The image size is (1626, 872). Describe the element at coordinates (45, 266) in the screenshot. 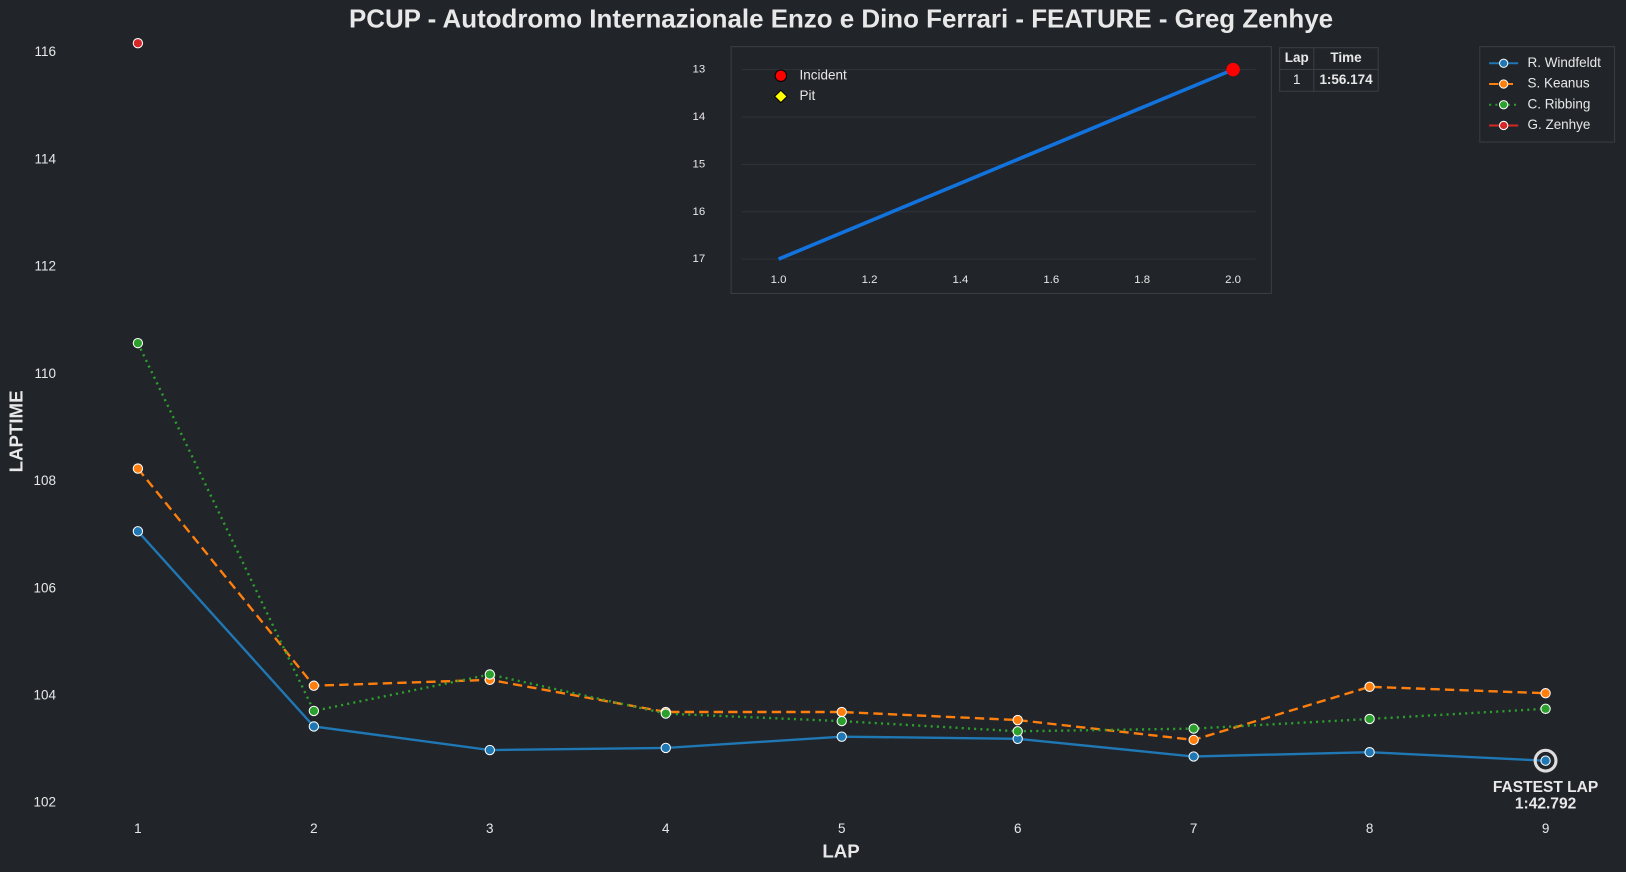

I see `y-tick-label: 112` at that location.